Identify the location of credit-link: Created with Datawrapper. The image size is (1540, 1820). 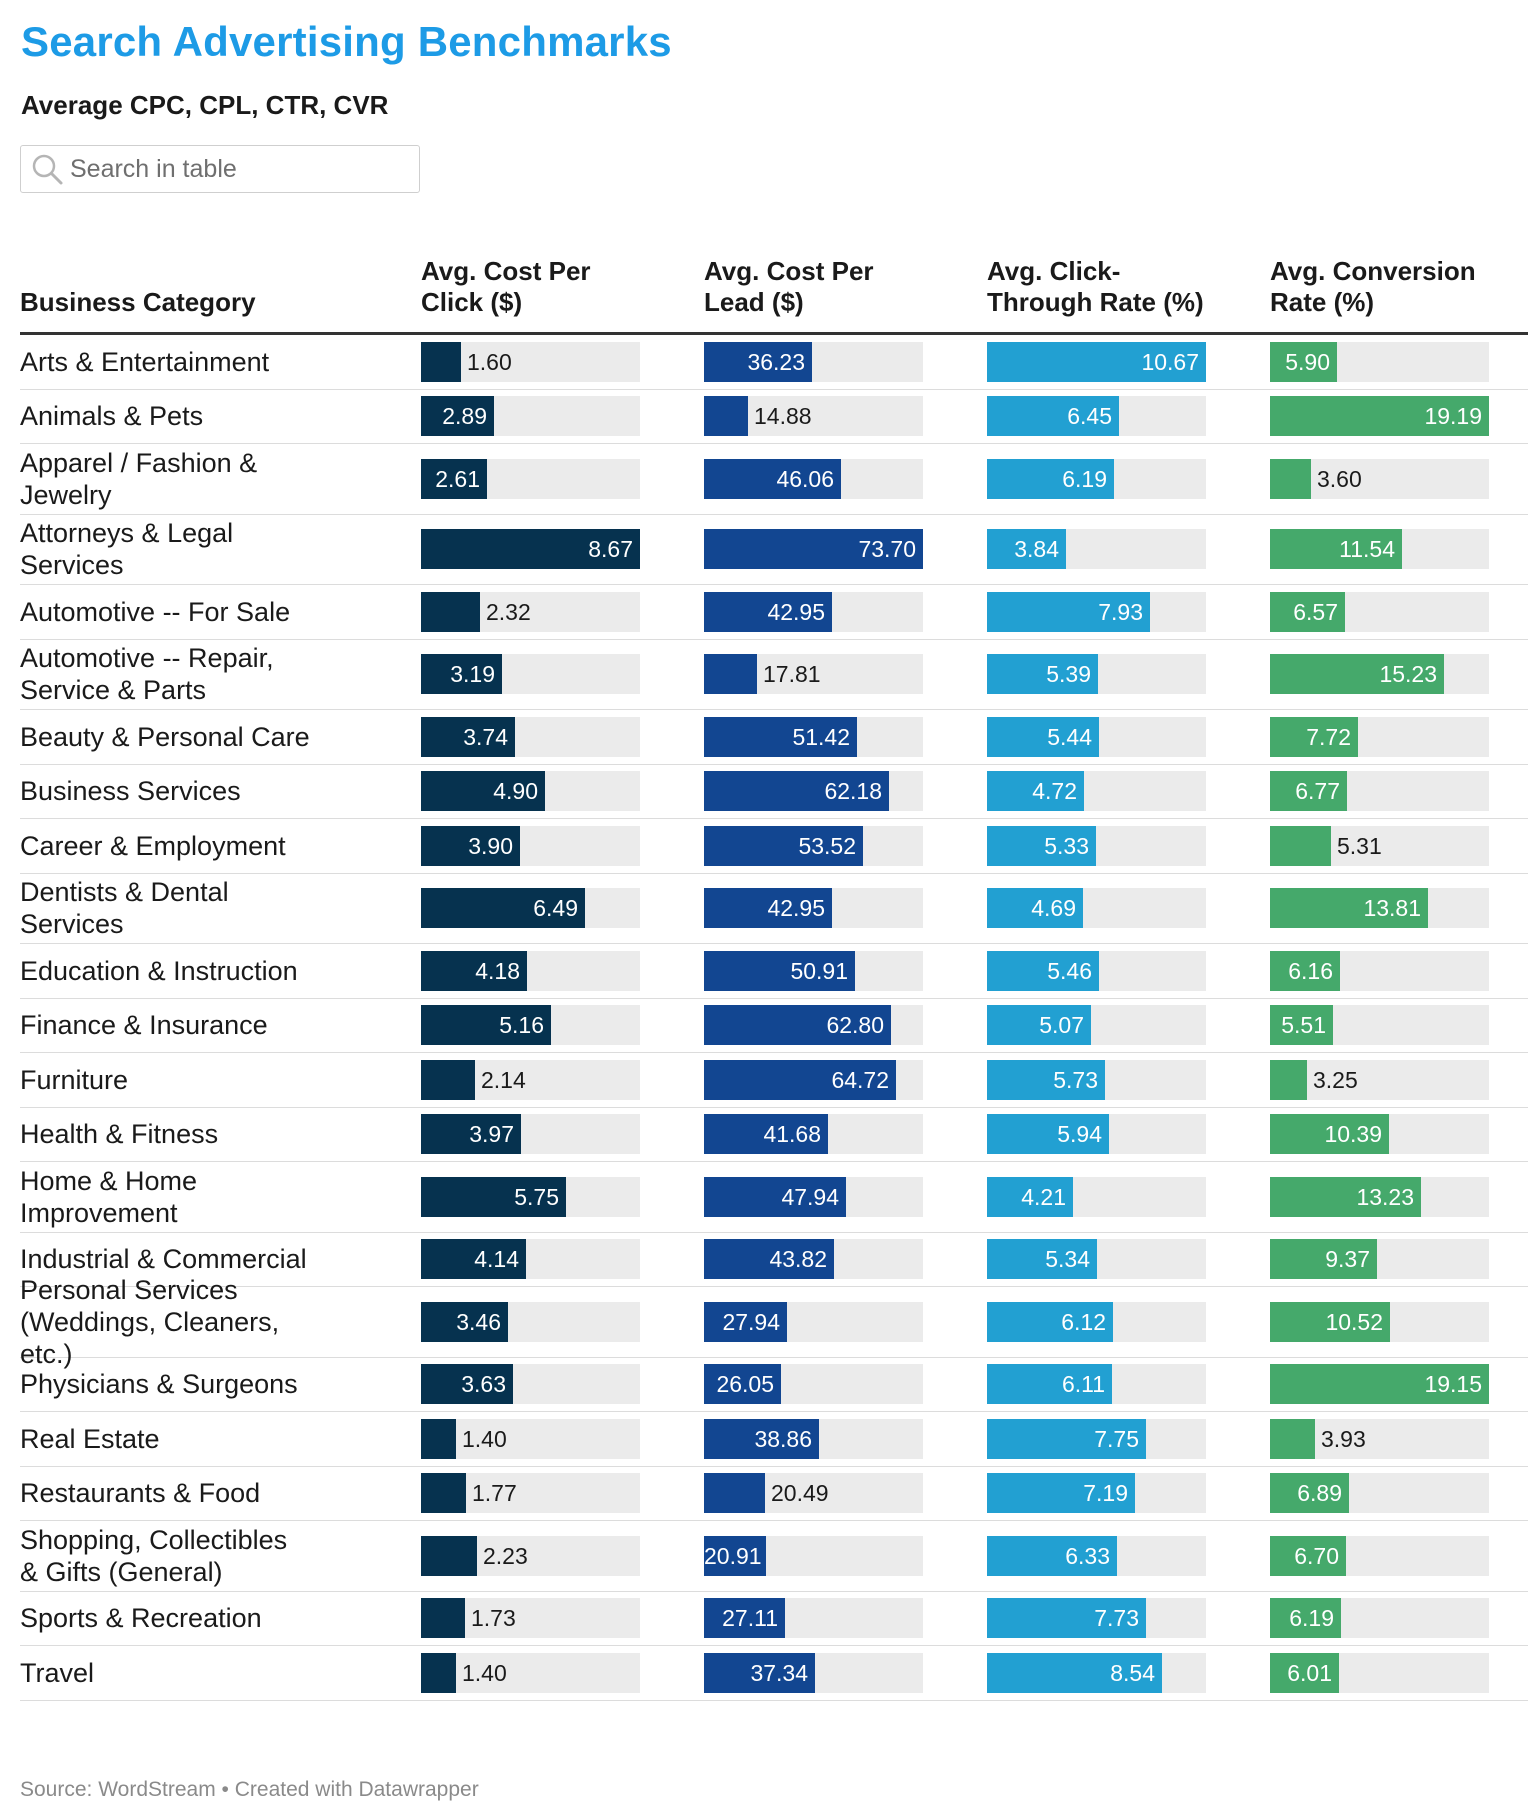
(356, 1789).